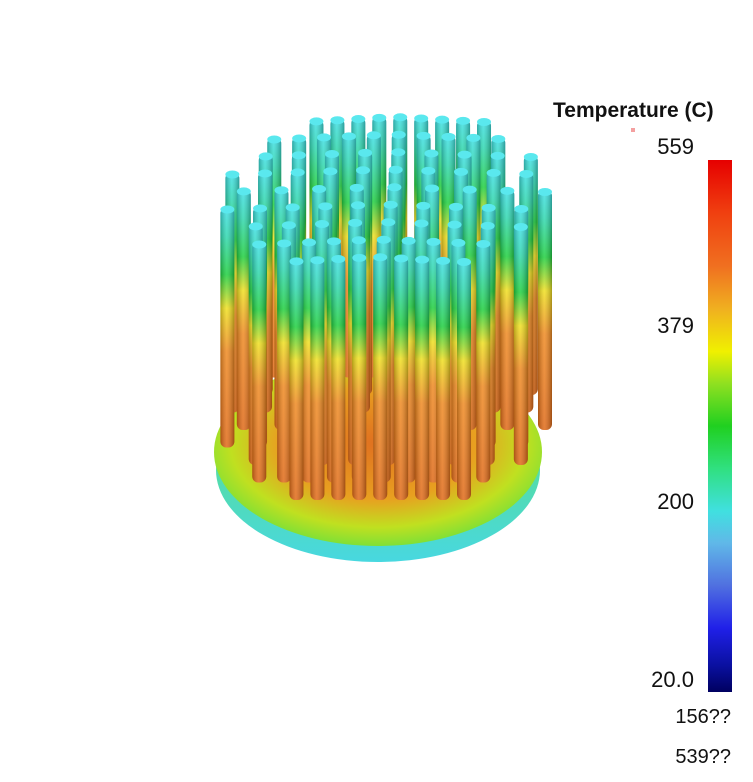 The image size is (753, 782). What do you see at coordinates (675, 501) in the screenshot?
I see `legend-mid-low-label: 200` at bounding box center [675, 501].